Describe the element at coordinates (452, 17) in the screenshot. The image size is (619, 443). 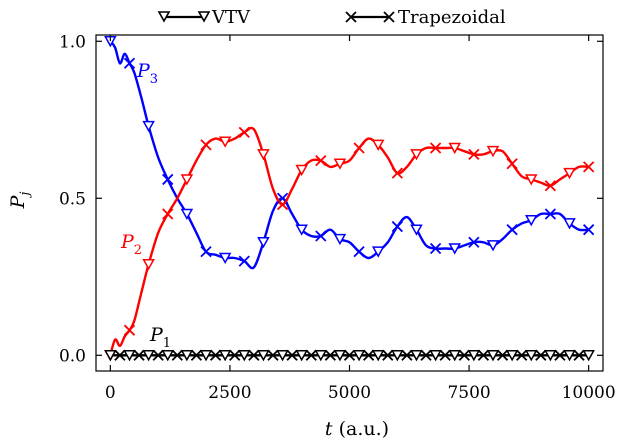
I see `legend-trapezoidal-label: Trapezoidal` at that location.